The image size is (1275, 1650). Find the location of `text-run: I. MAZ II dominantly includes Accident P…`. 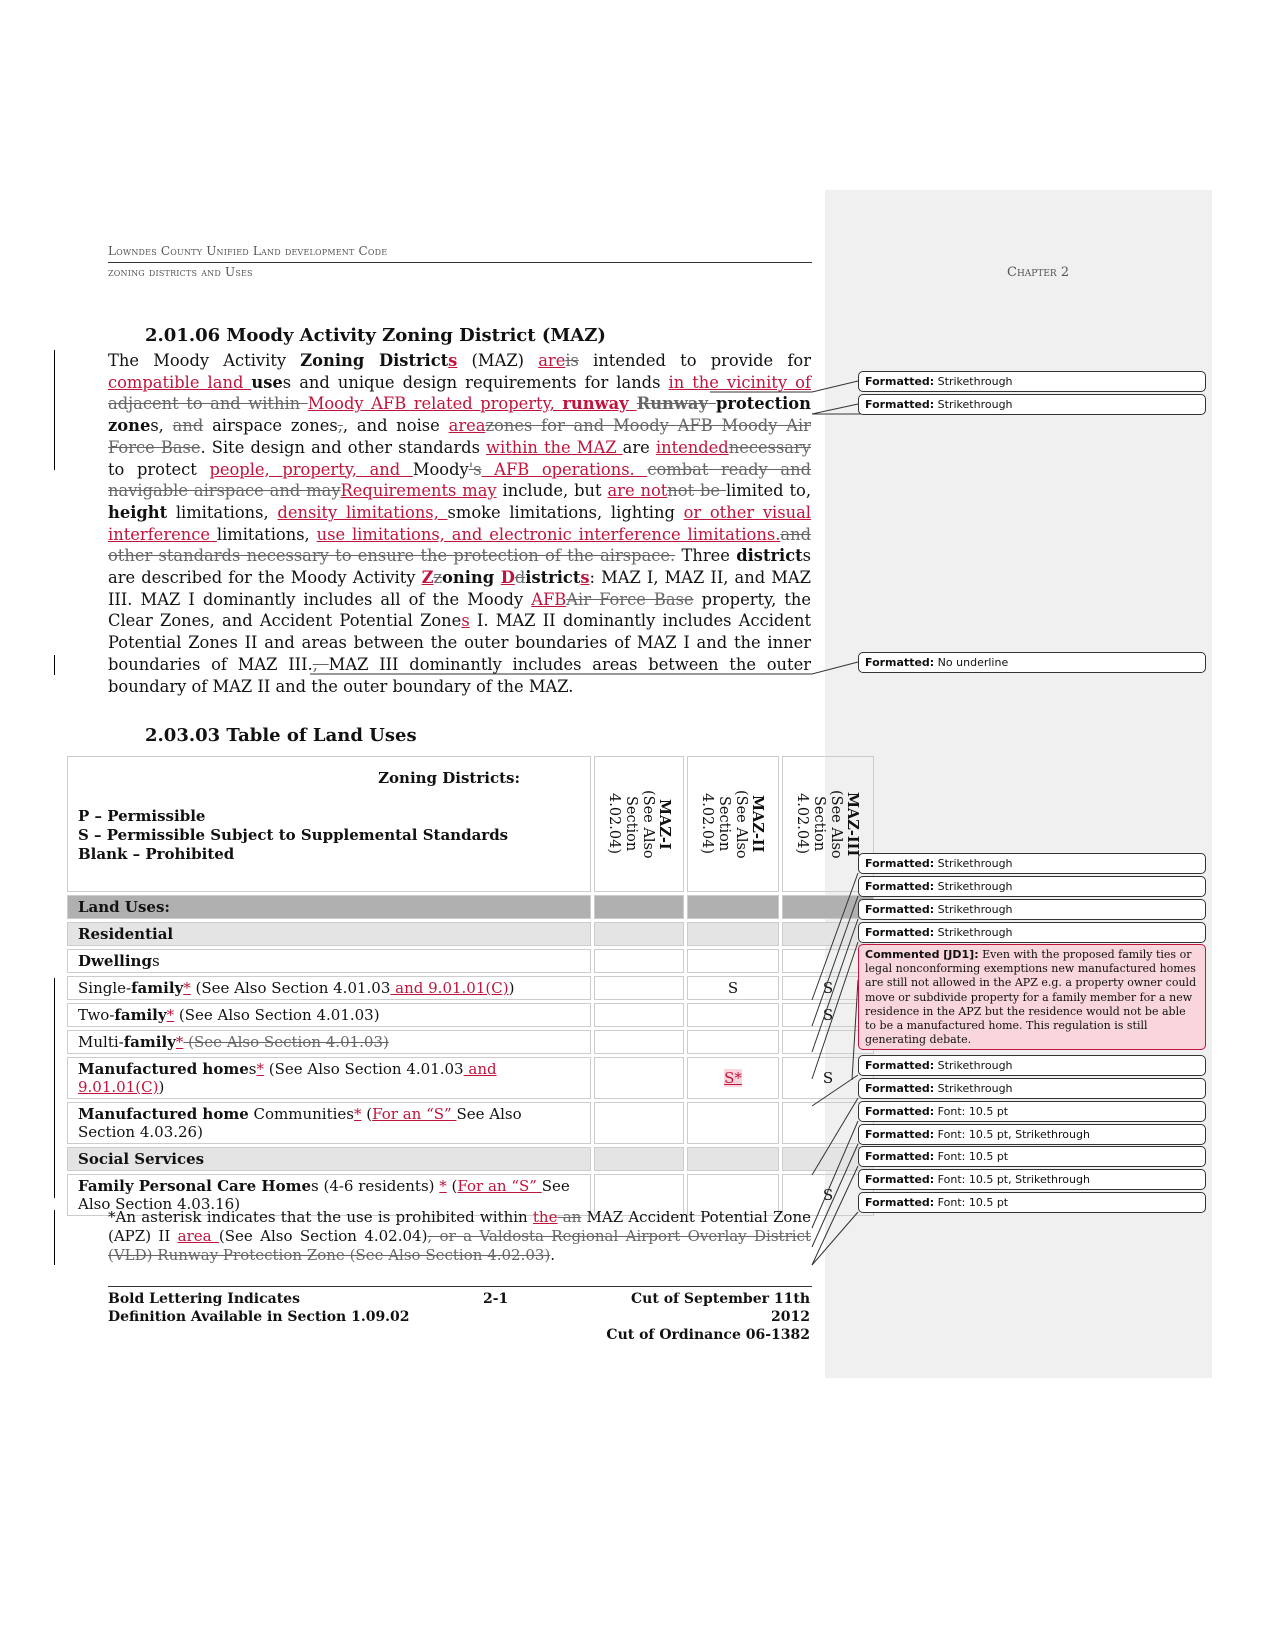

text-run: I. MAZ II dominantly includes Accident P… is located at coordinates (460, 642).